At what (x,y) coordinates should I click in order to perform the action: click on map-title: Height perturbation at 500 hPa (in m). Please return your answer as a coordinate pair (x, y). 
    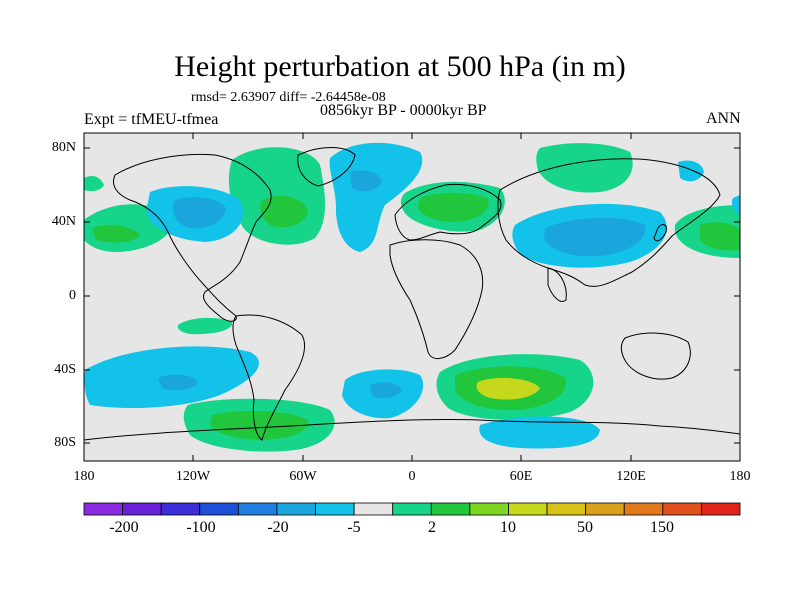
    Looking at the image, I should click on (400, 66).